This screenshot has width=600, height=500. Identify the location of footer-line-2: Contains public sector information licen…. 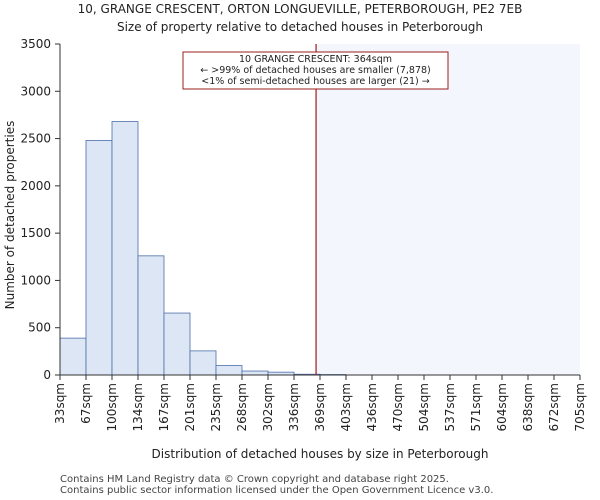
(277, 490).